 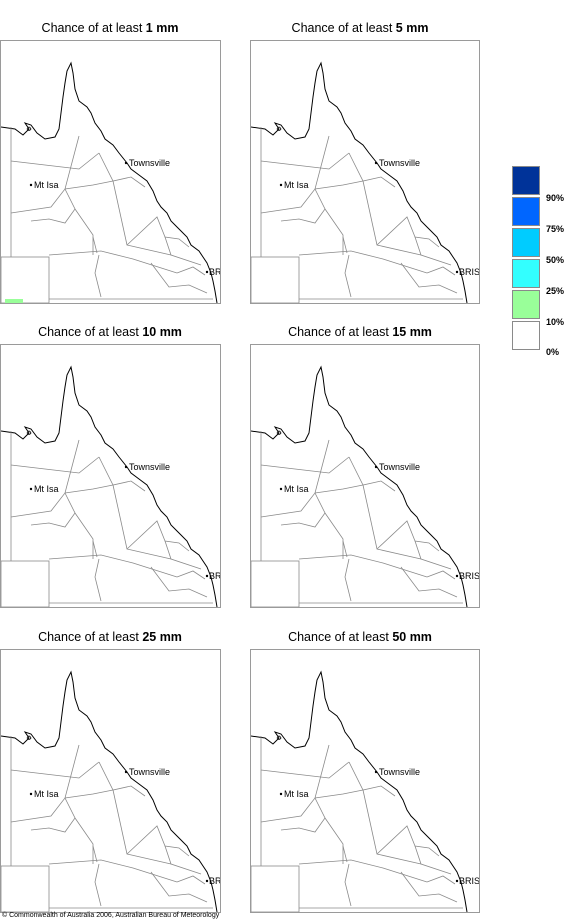 What do you see at coordinates (555, 198) in the screenshot?
I see `legend-label-90: 90%` at bounding box center [555, 198].